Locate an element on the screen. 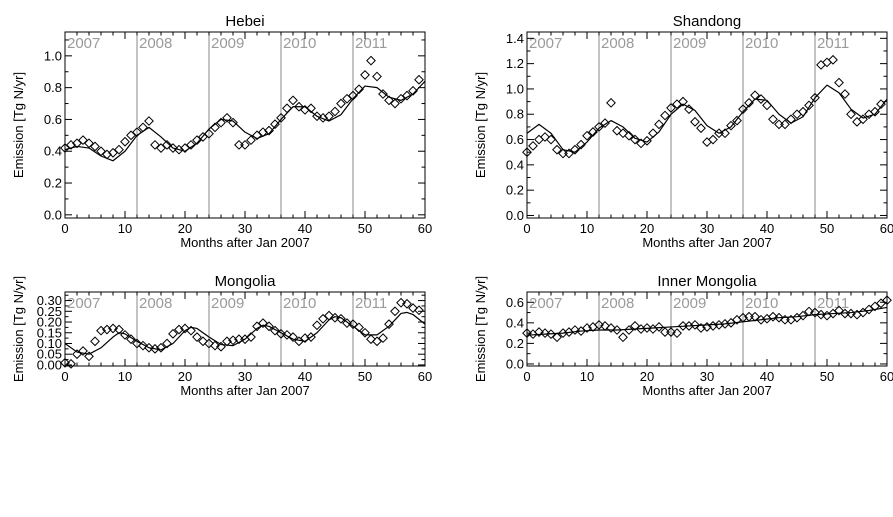 Image resolution: width=893 pixels, height=517 pixels. y-tick-label: 0.0 is located at coordinates (515, 215).